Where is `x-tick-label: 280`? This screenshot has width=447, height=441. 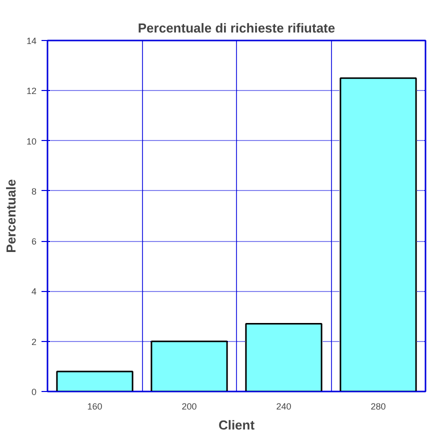 x-tick-label: 280 is located at coordinates (378, 407).